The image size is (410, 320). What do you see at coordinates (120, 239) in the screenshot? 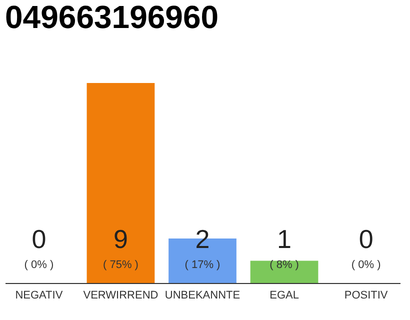
I see `data-label: 9` at bounding box center [120, 239].